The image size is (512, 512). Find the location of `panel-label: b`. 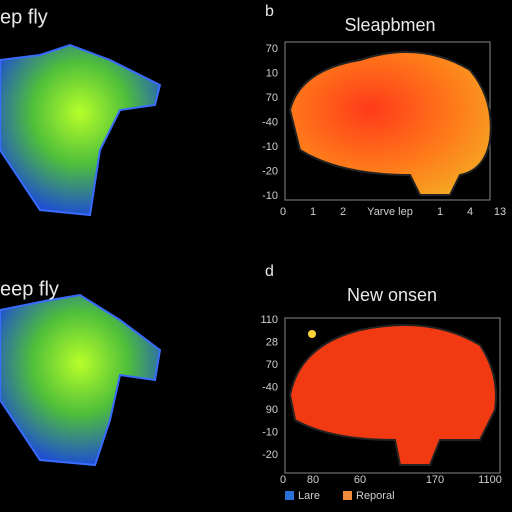

panel-label: b is located at coordinates (269, 11).